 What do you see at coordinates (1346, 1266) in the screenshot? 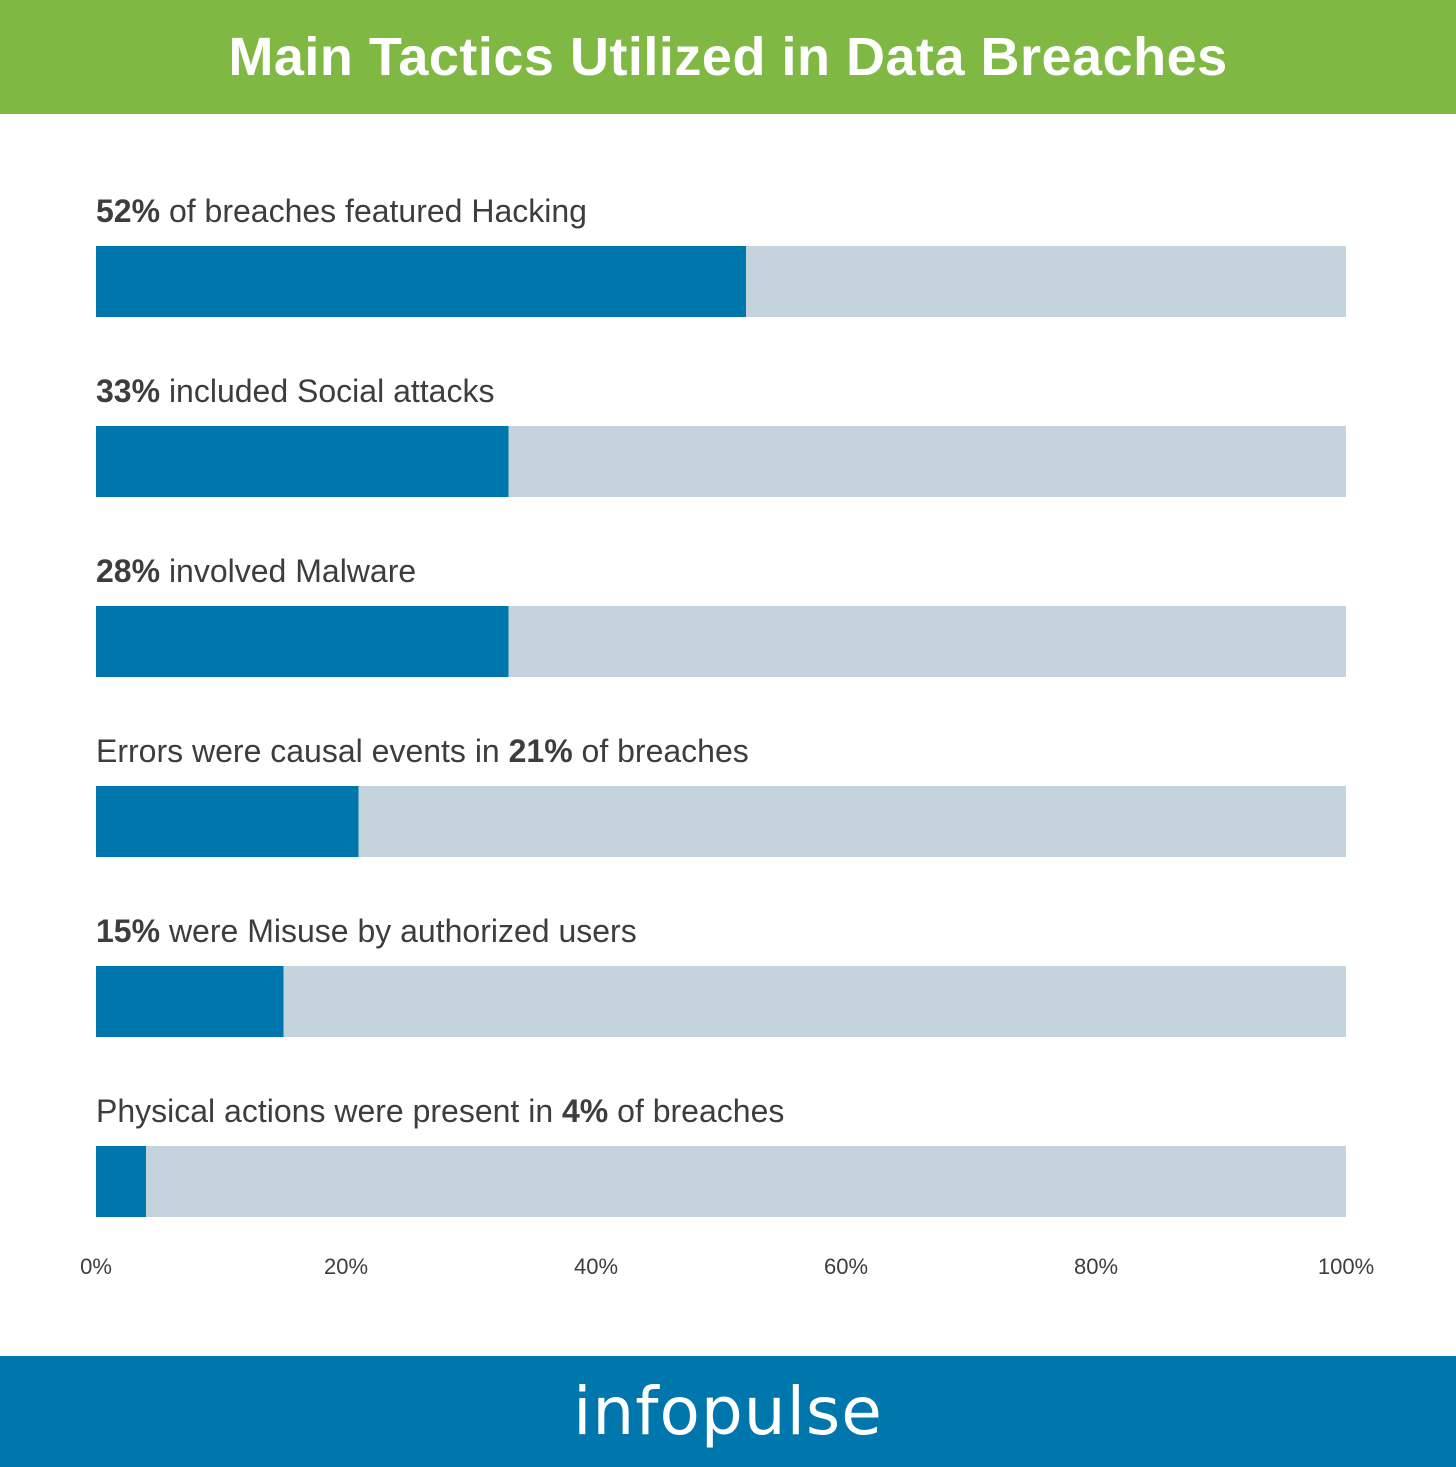
I see `x-tick-label: 100%` at bounding box center [1346, 1266].